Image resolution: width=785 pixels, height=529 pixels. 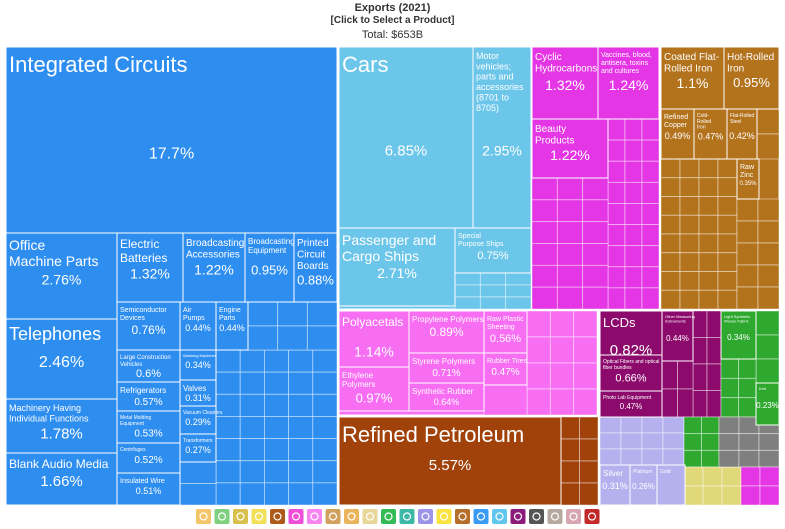 What do you see at coordinates (536, 516) in the screenshot?
I see `legend-icon-weapons` at bounding box center [536, 516].